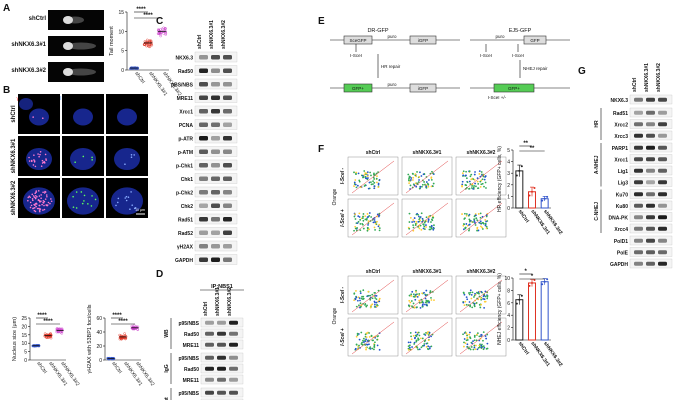 The width and height of the screenshot is (685, 400). I want to click on lane-label: shNKX6.3#2, so click(659, 77).